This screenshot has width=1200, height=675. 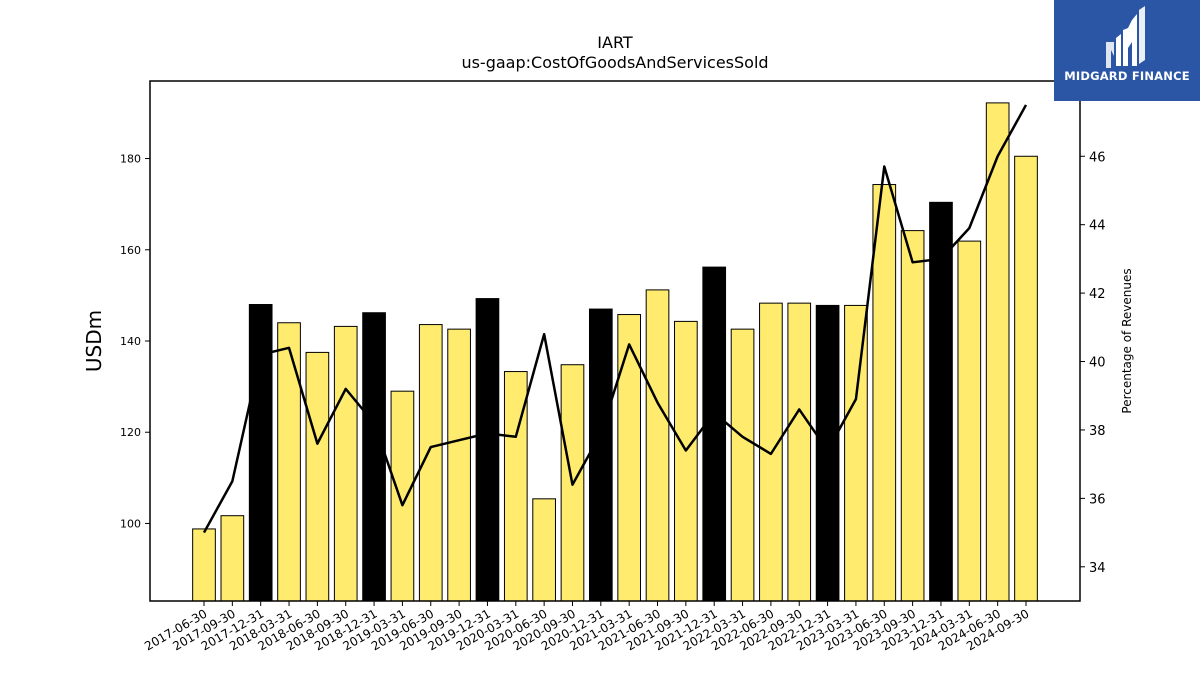 What do you see at coordinates (1097, 568) in the screenshot?
I see `y2-tick-label-34: 34` at bounding box center [1097, 568].